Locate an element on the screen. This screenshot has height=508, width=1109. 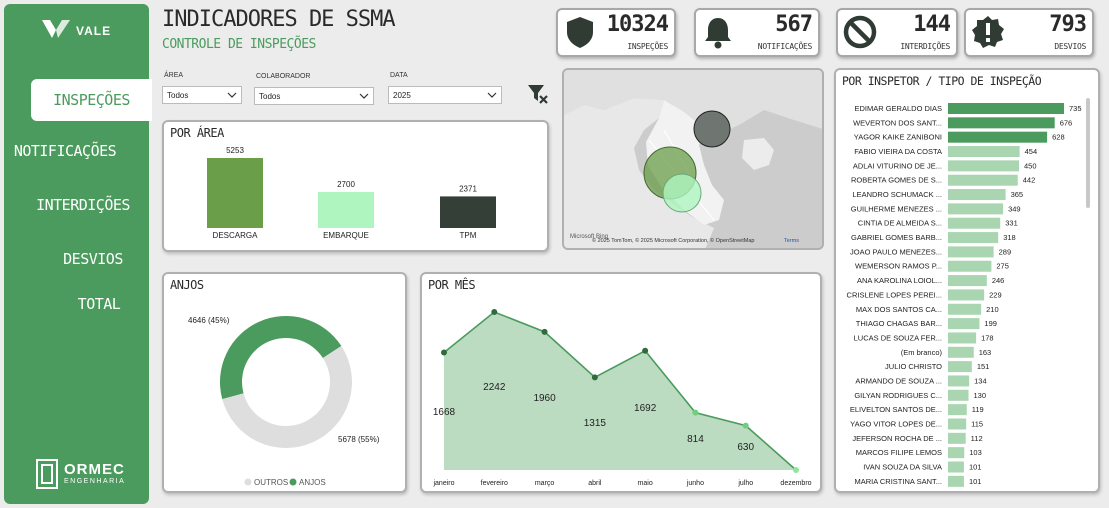
data-point-maio is located at coordinates (645, 350).